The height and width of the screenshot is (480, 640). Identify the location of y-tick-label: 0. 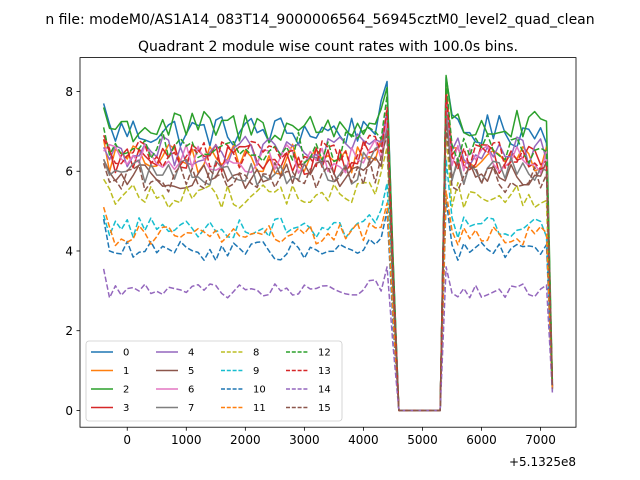
(69, 411).